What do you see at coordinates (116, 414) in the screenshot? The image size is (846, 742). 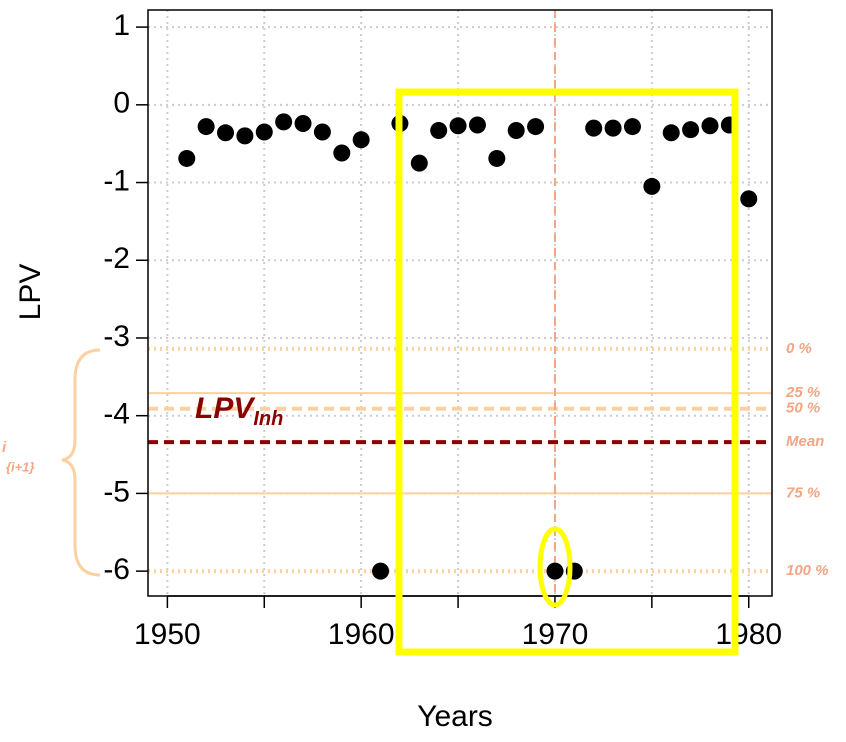 I see `y-tick-label: -4` at bounding box center [116, 414].